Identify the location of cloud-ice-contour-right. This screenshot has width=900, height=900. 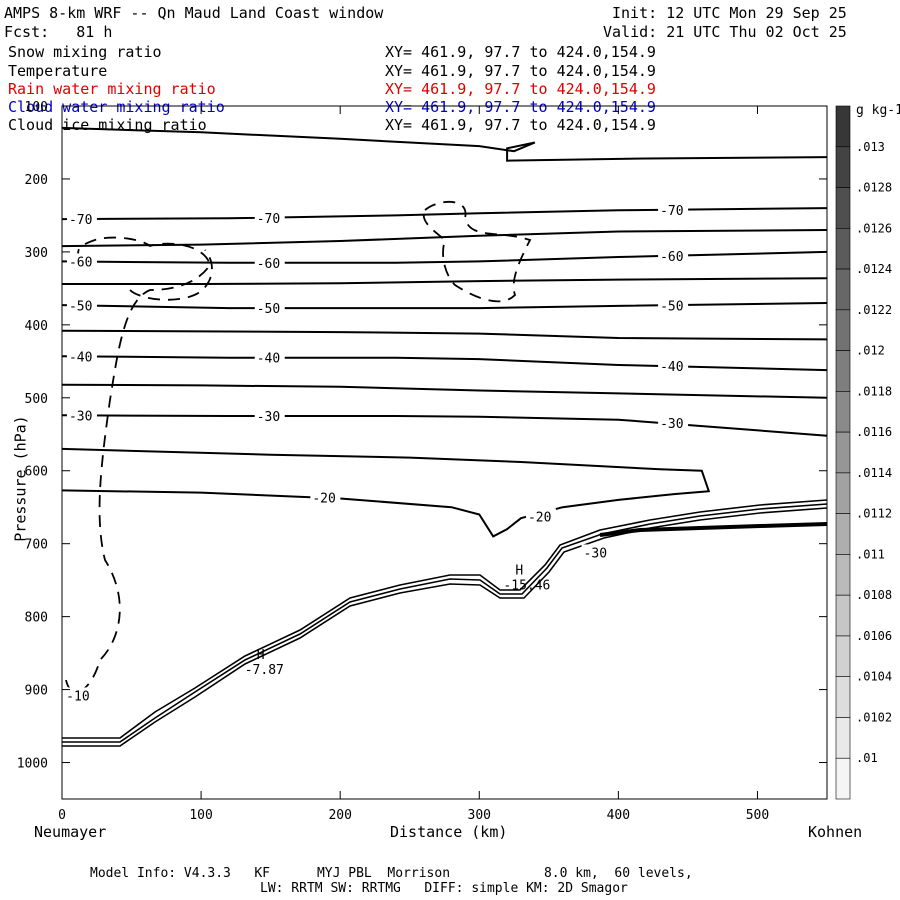
(477, 251).